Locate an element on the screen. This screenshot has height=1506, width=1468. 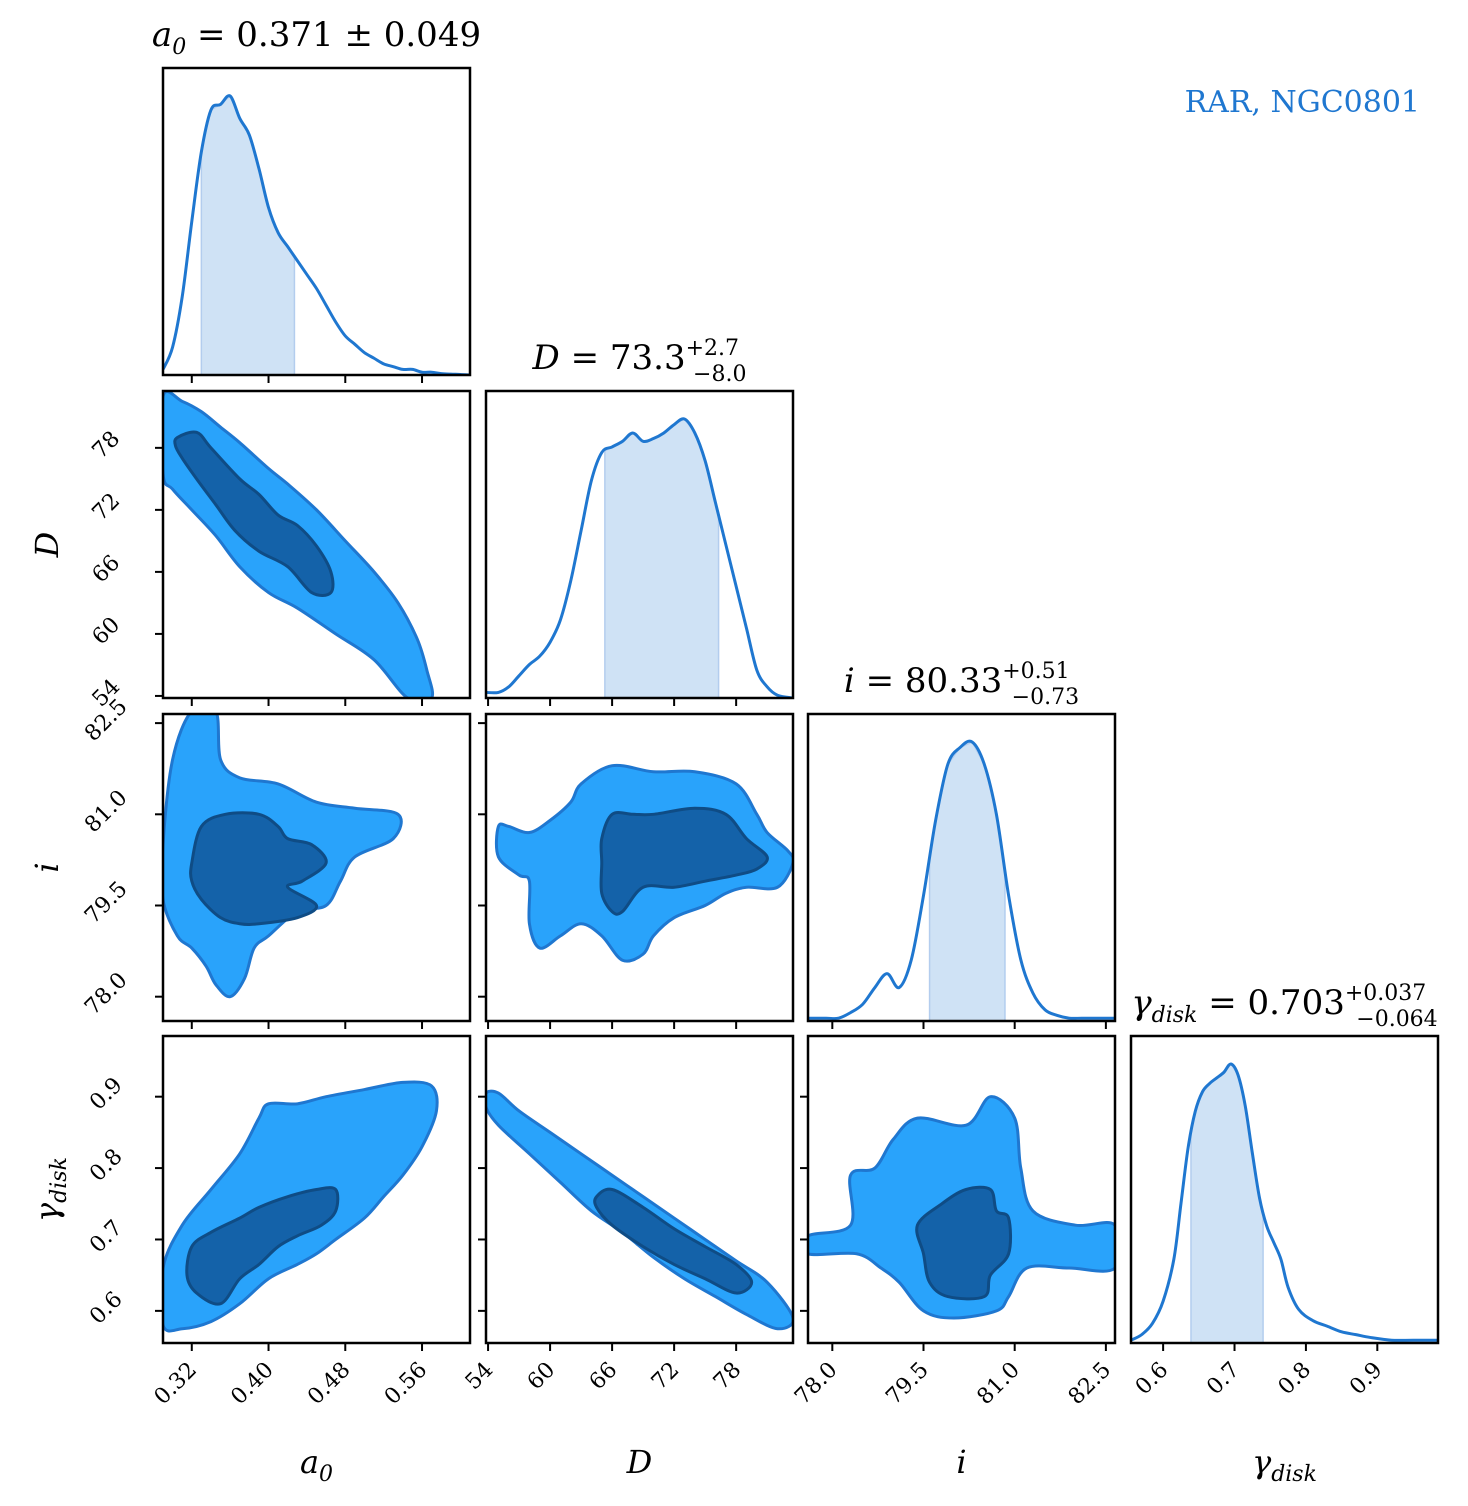
y-axis-label-subscript: disk is located at coordinates (59, 1180).